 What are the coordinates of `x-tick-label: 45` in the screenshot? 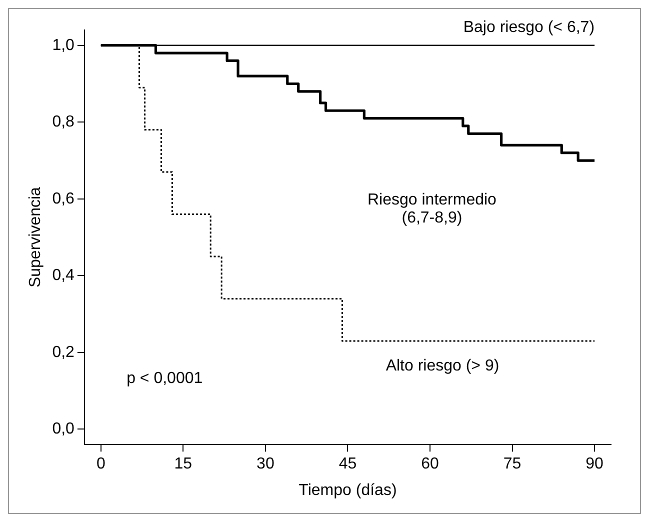 It's located at (347, 464).